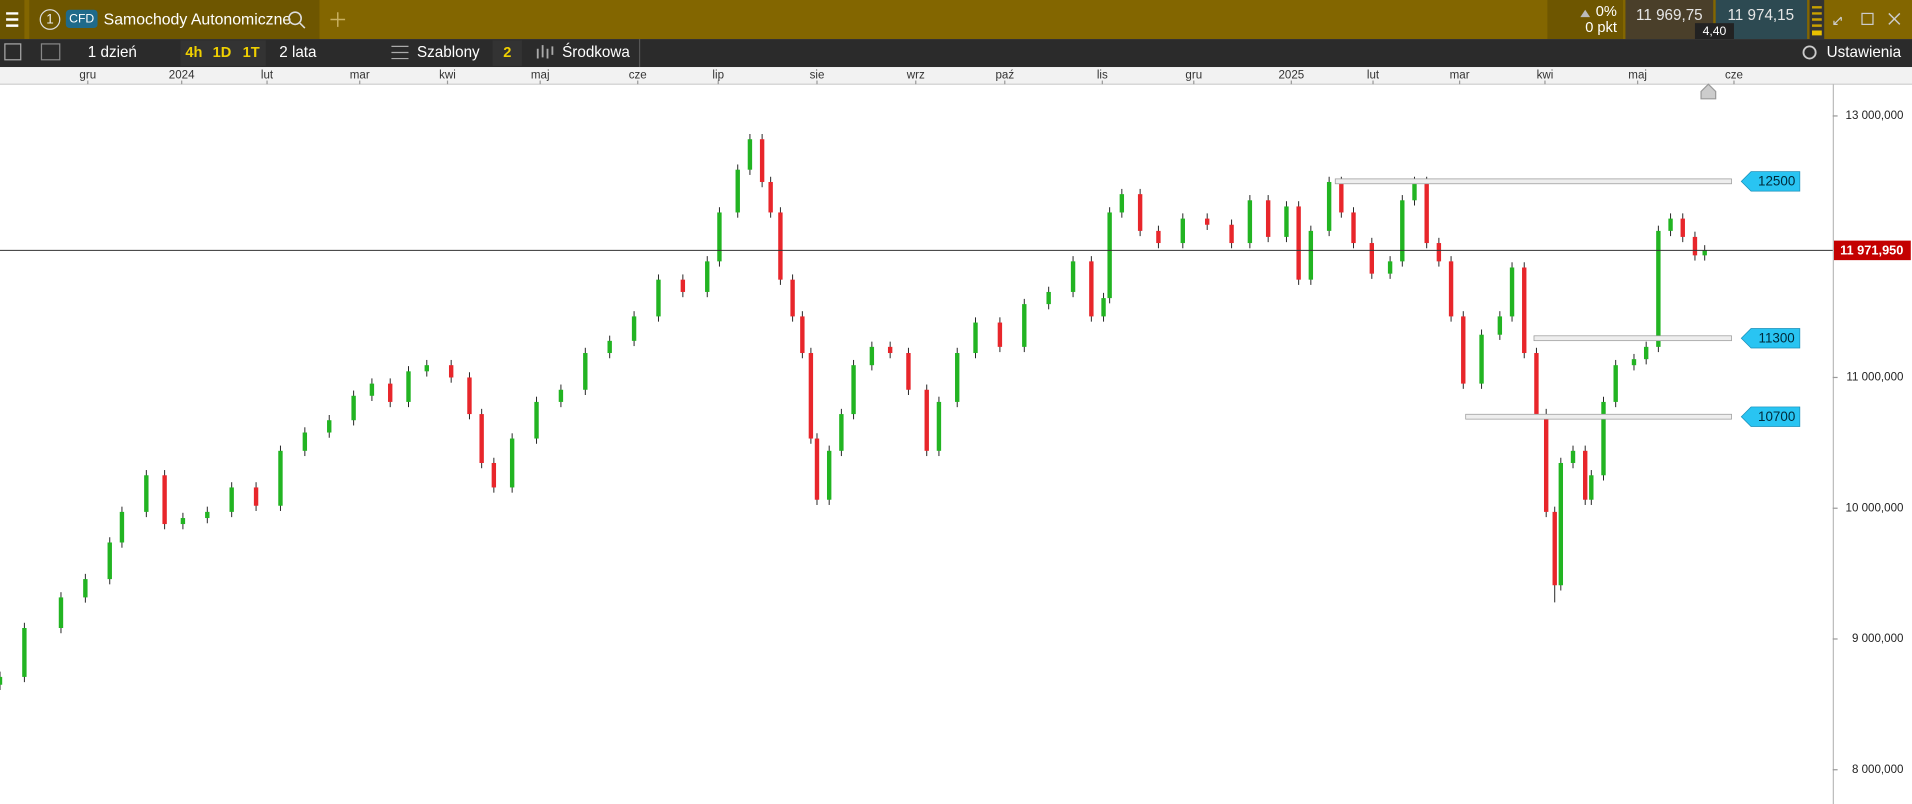 This screenshot has height=804, width=1912. Describe the element at coordinates (639, 53) in the screenshot. I see `toolbar-divider` at that location.